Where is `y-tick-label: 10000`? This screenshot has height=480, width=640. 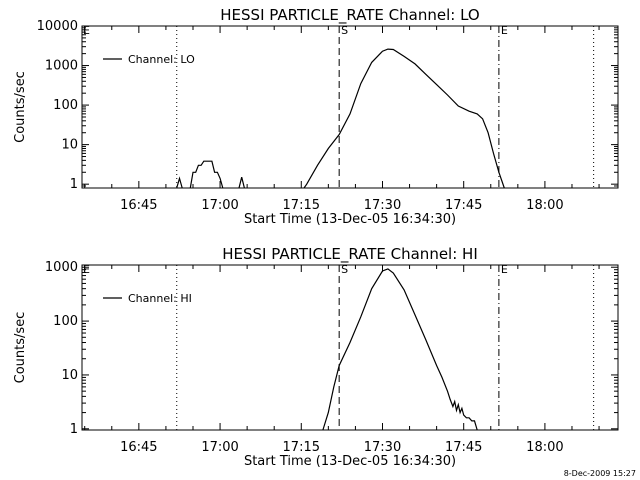 y-tick-label: 10000 is located at coordinates (57, 26).